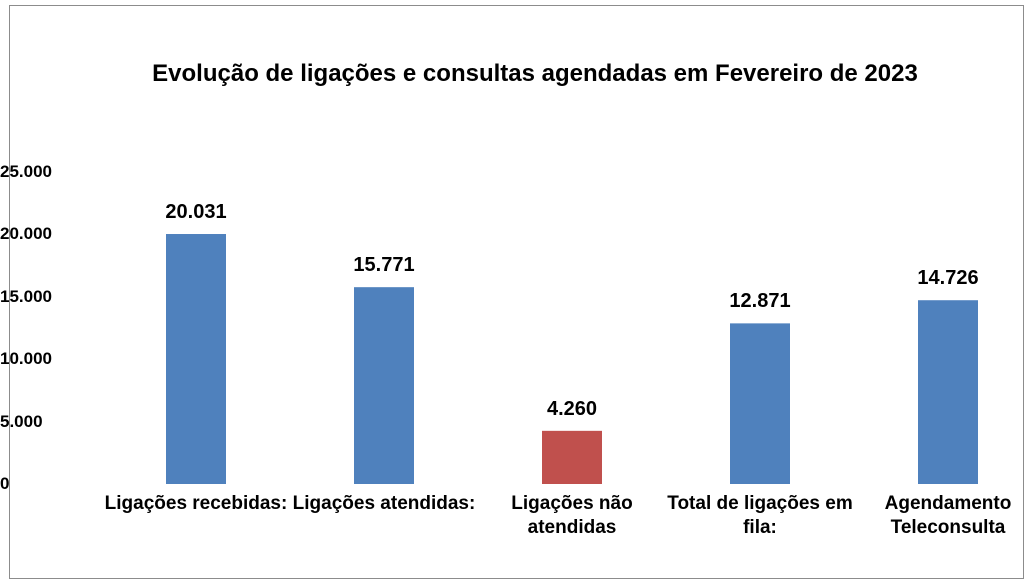  Describe the element at coordinates (760, 515) in the screenshot. I see `x-tick-label: Total de ligações em fila:` at that location.